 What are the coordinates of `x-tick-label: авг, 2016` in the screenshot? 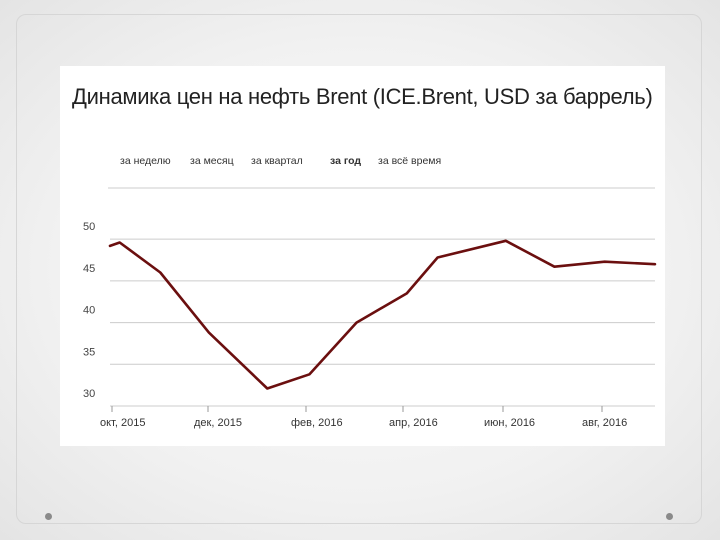 It's located at (604, 423).